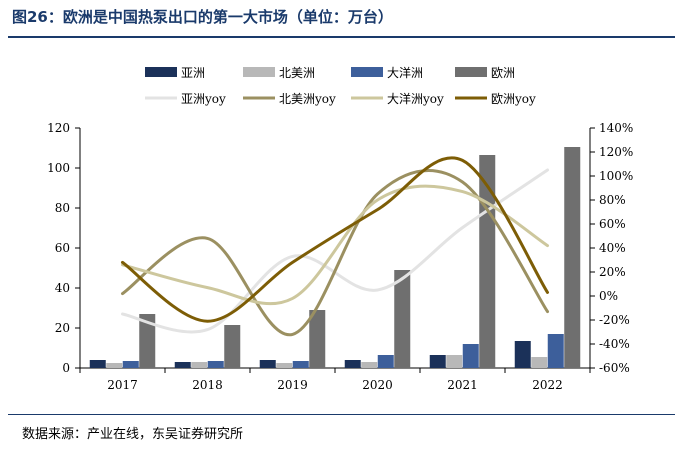  Describe the element at coordinates (377, 385) in the screenshot. I see `x-tick-label: 2020` at that location.